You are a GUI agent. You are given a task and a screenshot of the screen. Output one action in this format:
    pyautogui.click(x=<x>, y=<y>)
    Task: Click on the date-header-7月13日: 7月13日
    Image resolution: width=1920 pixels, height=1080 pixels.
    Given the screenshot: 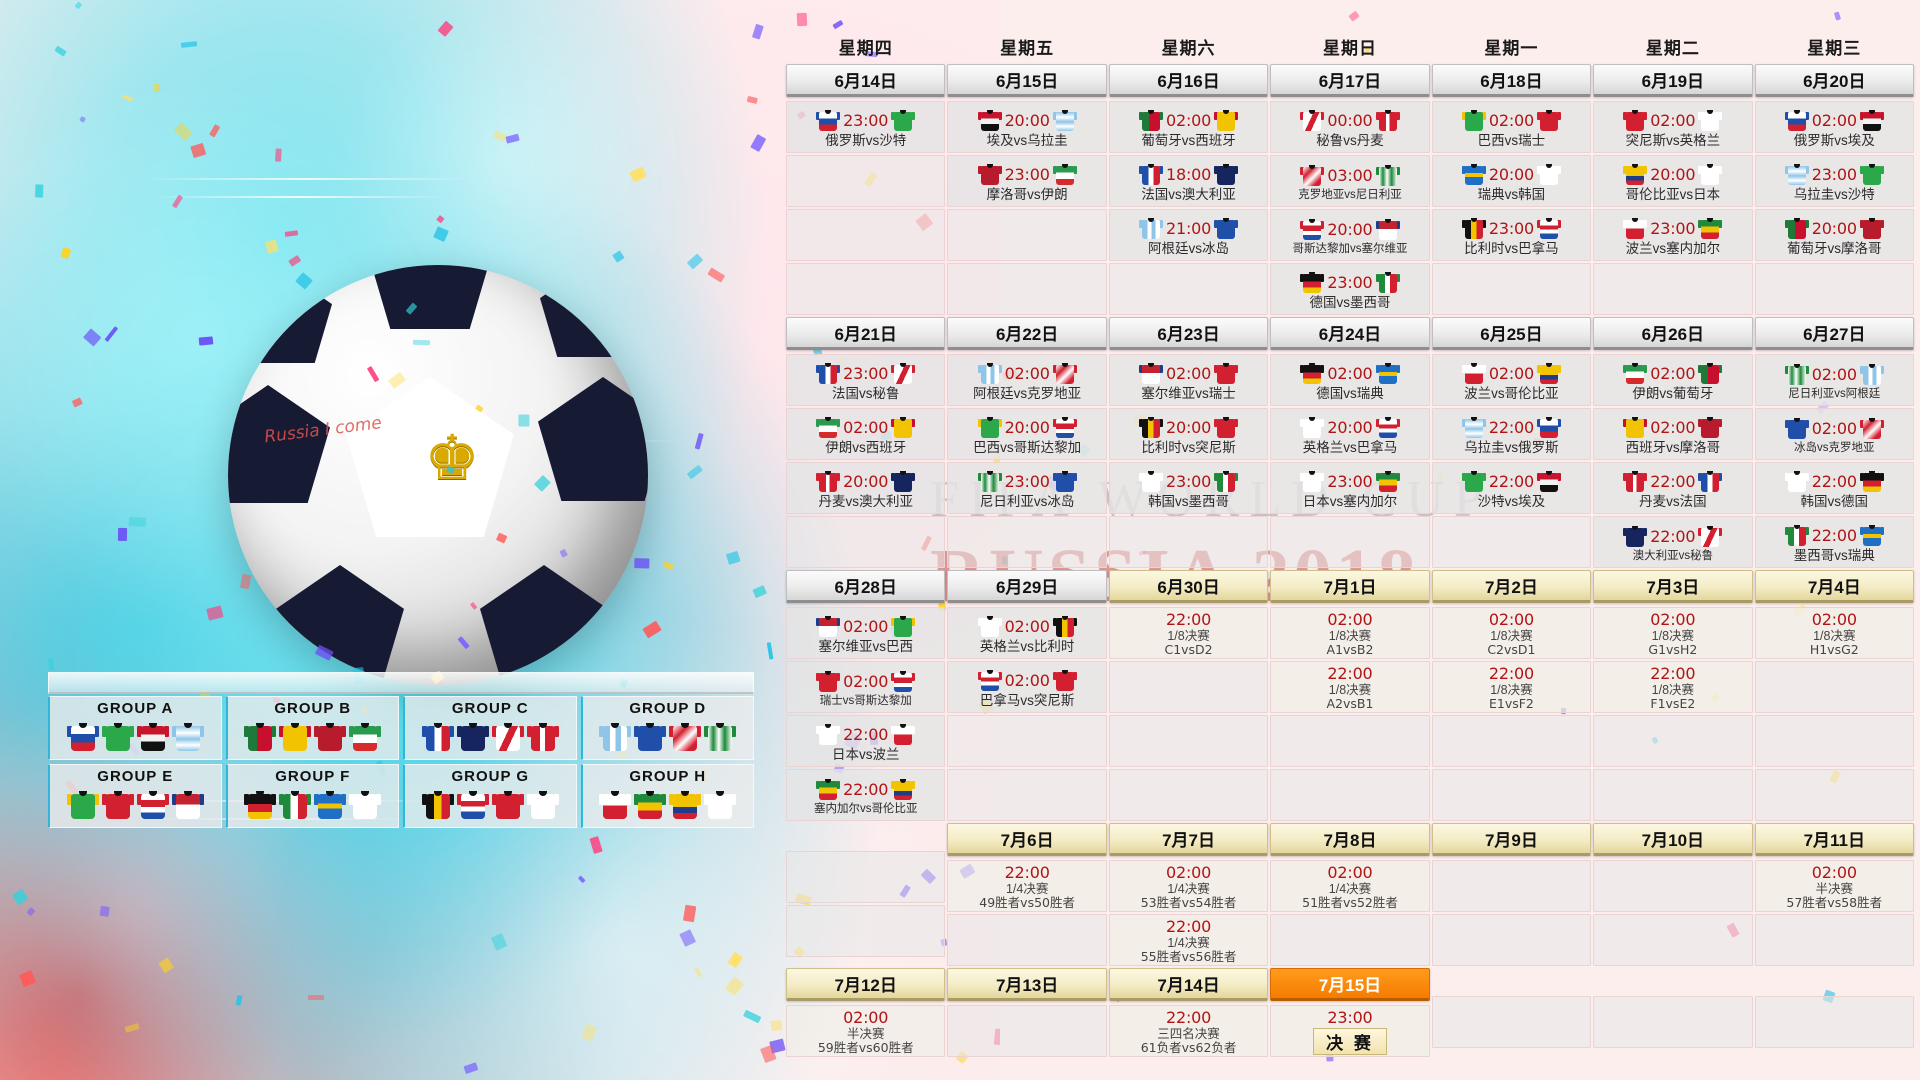 What is the action you would take?
    pyautogui.click(x=1027, y=984)
    